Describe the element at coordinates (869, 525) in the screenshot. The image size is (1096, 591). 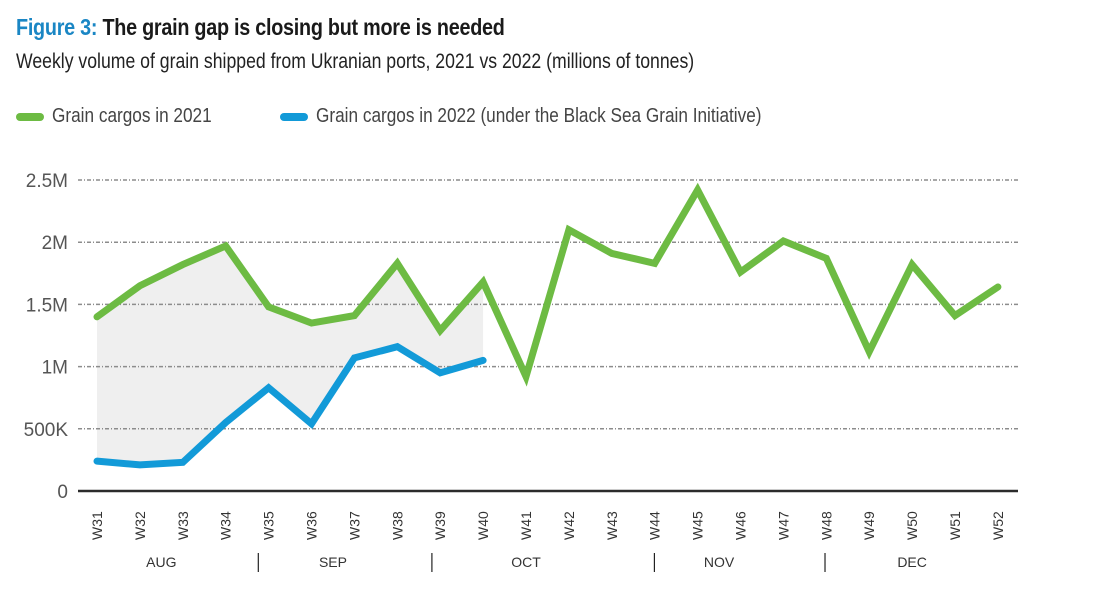
I see `x-tick-label: W49` at that location.